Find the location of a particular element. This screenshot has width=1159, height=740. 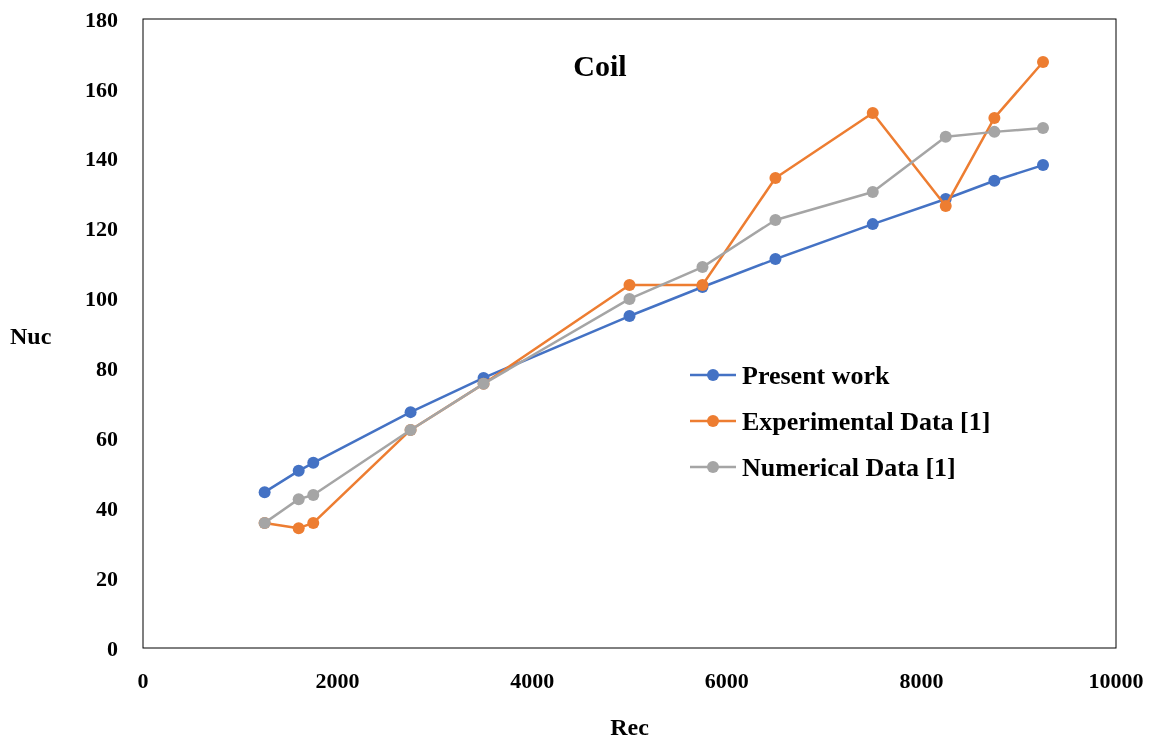

y-tick-label: 160 is located at coordinates (101, 89).